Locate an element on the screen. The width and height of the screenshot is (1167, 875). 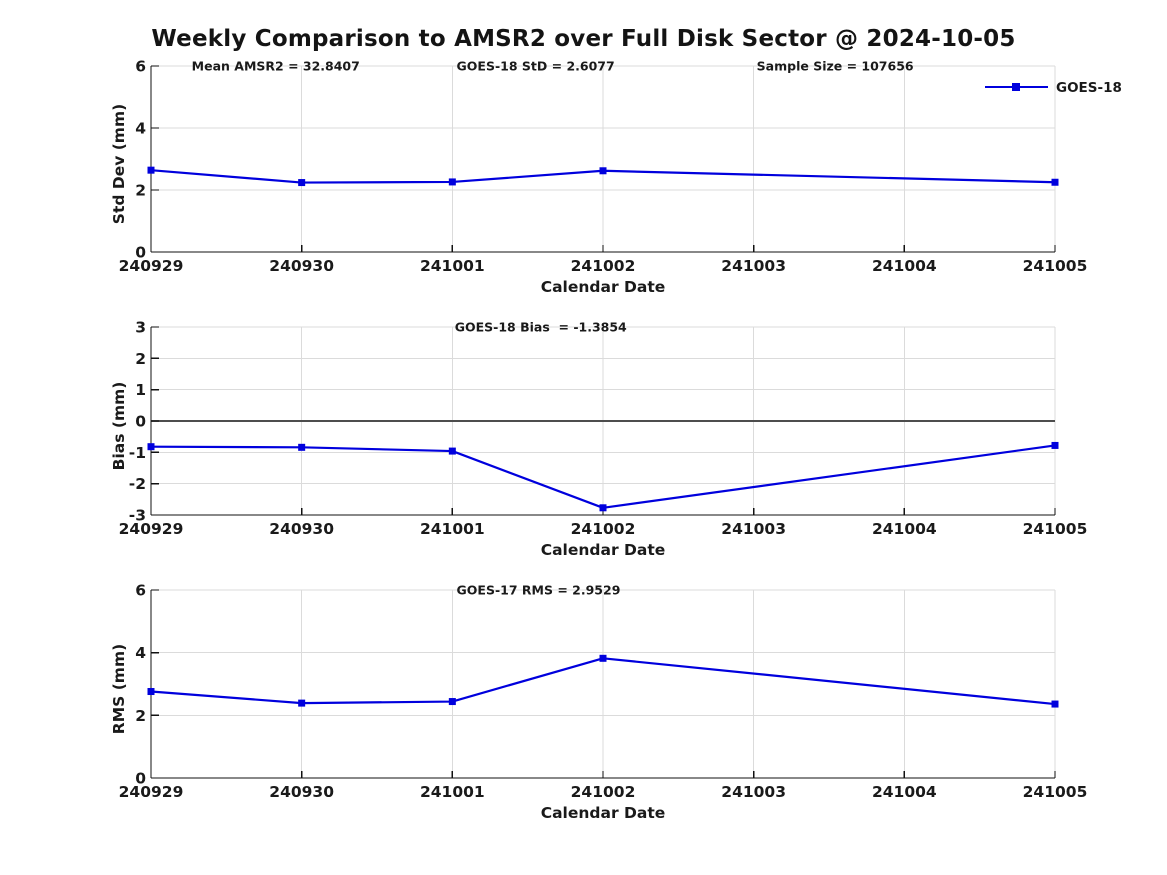
legend-label: GOES-18 is located at coordinates (1089, 88).